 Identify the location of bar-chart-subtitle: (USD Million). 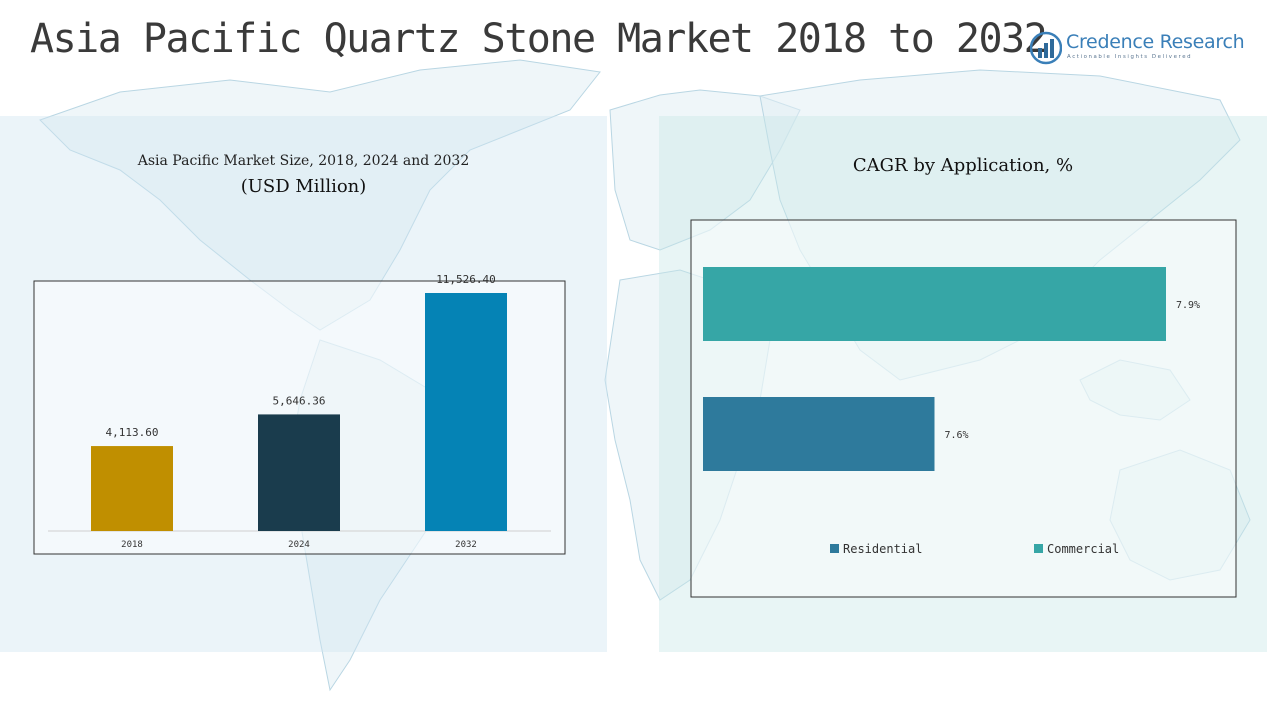
(303, 186).